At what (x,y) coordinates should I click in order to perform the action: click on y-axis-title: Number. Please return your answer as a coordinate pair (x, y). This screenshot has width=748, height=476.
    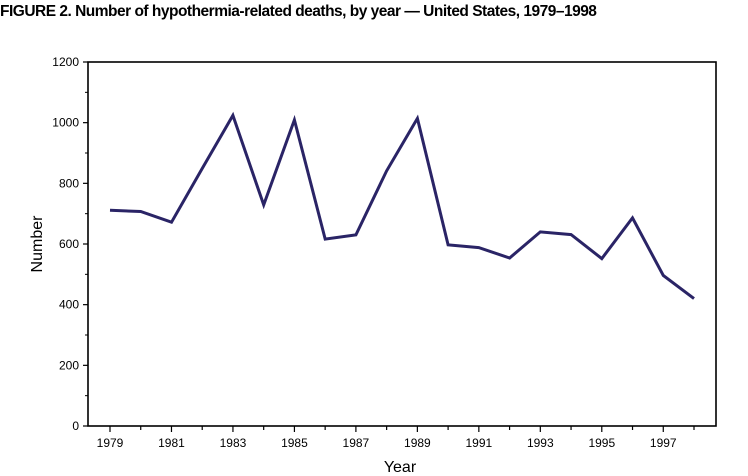
    Looking at the image, I should click on (37, 244).